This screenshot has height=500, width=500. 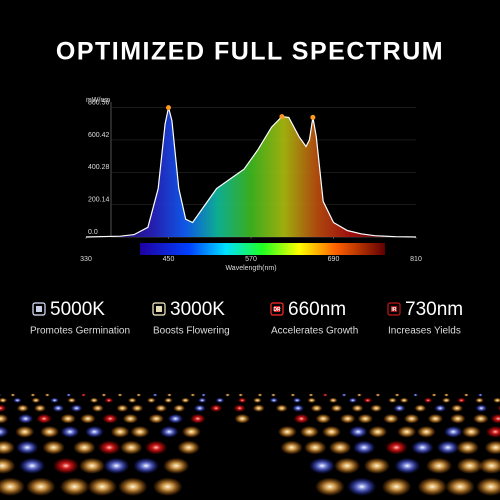 What do you see at coordinates (424, 331) in the screenshot?
I see `feature-caption: Increases Yields` at bounding box center [424, 331].